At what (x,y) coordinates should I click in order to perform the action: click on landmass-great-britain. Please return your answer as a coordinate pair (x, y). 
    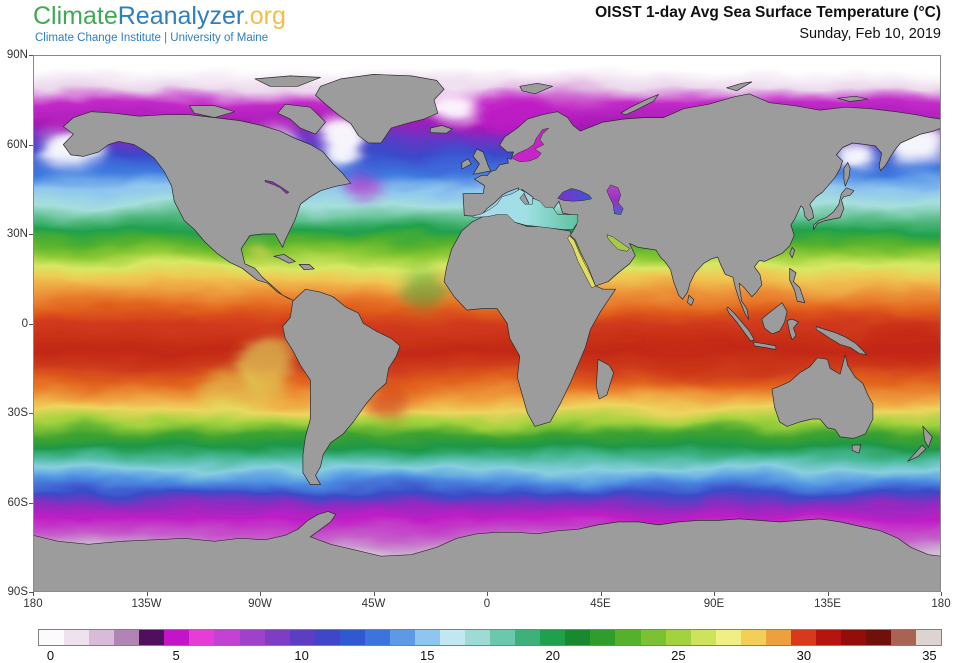
    Looking at the image, I should click on (482, 161).